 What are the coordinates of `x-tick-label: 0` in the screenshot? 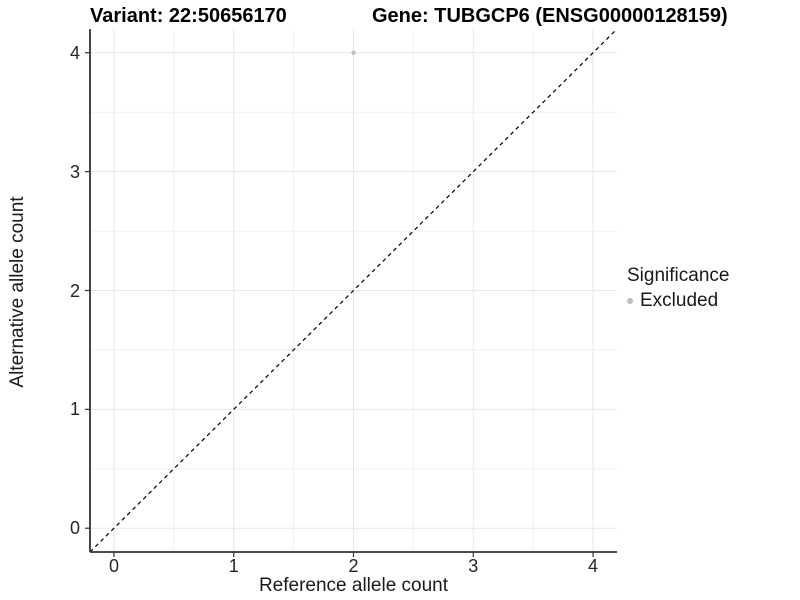 It's located at (113, 566).